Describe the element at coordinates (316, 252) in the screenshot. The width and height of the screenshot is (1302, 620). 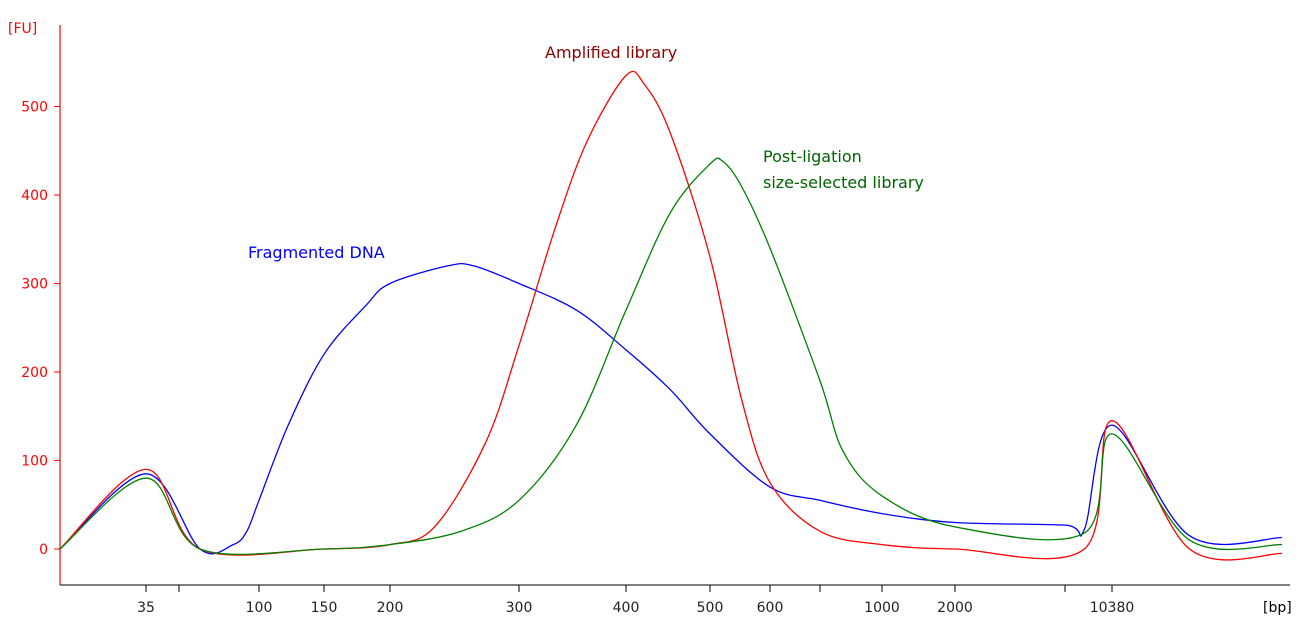
I see `annotation-fragmented-dna: Fragmented DNA` at that location.